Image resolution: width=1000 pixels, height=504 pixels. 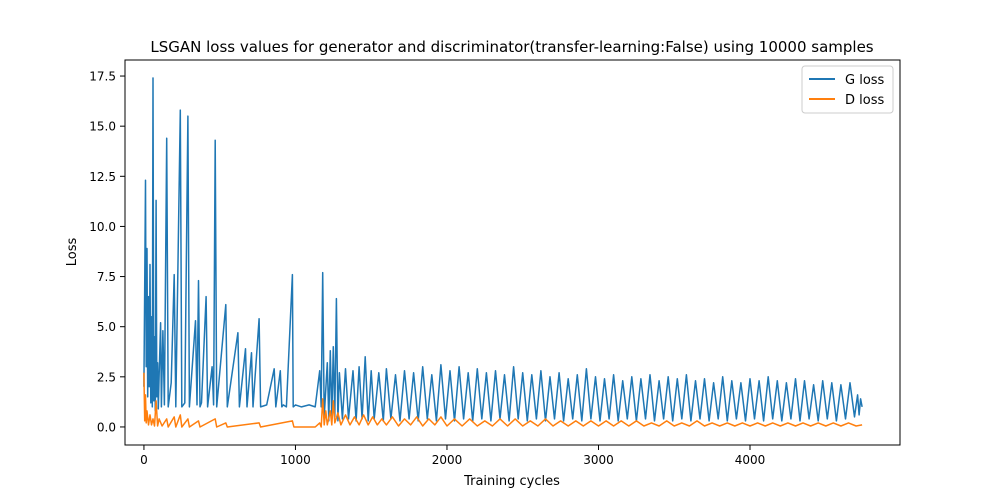 I want to click on legend: G loss D loss, so click(x=847, y=89).